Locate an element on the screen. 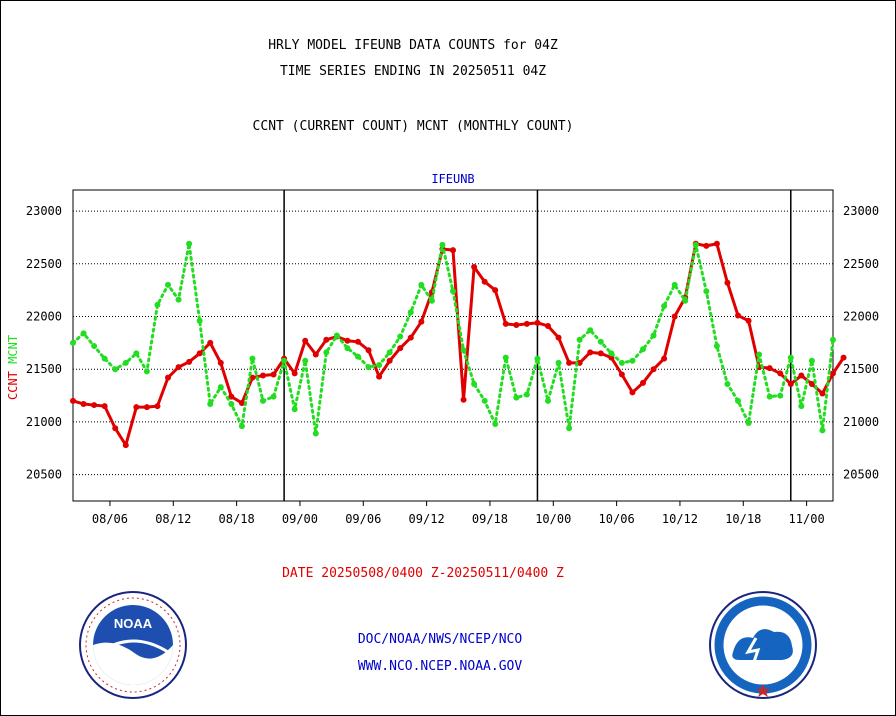  noaa-logo-icon: NOAA is located at coordinates (133, 645).